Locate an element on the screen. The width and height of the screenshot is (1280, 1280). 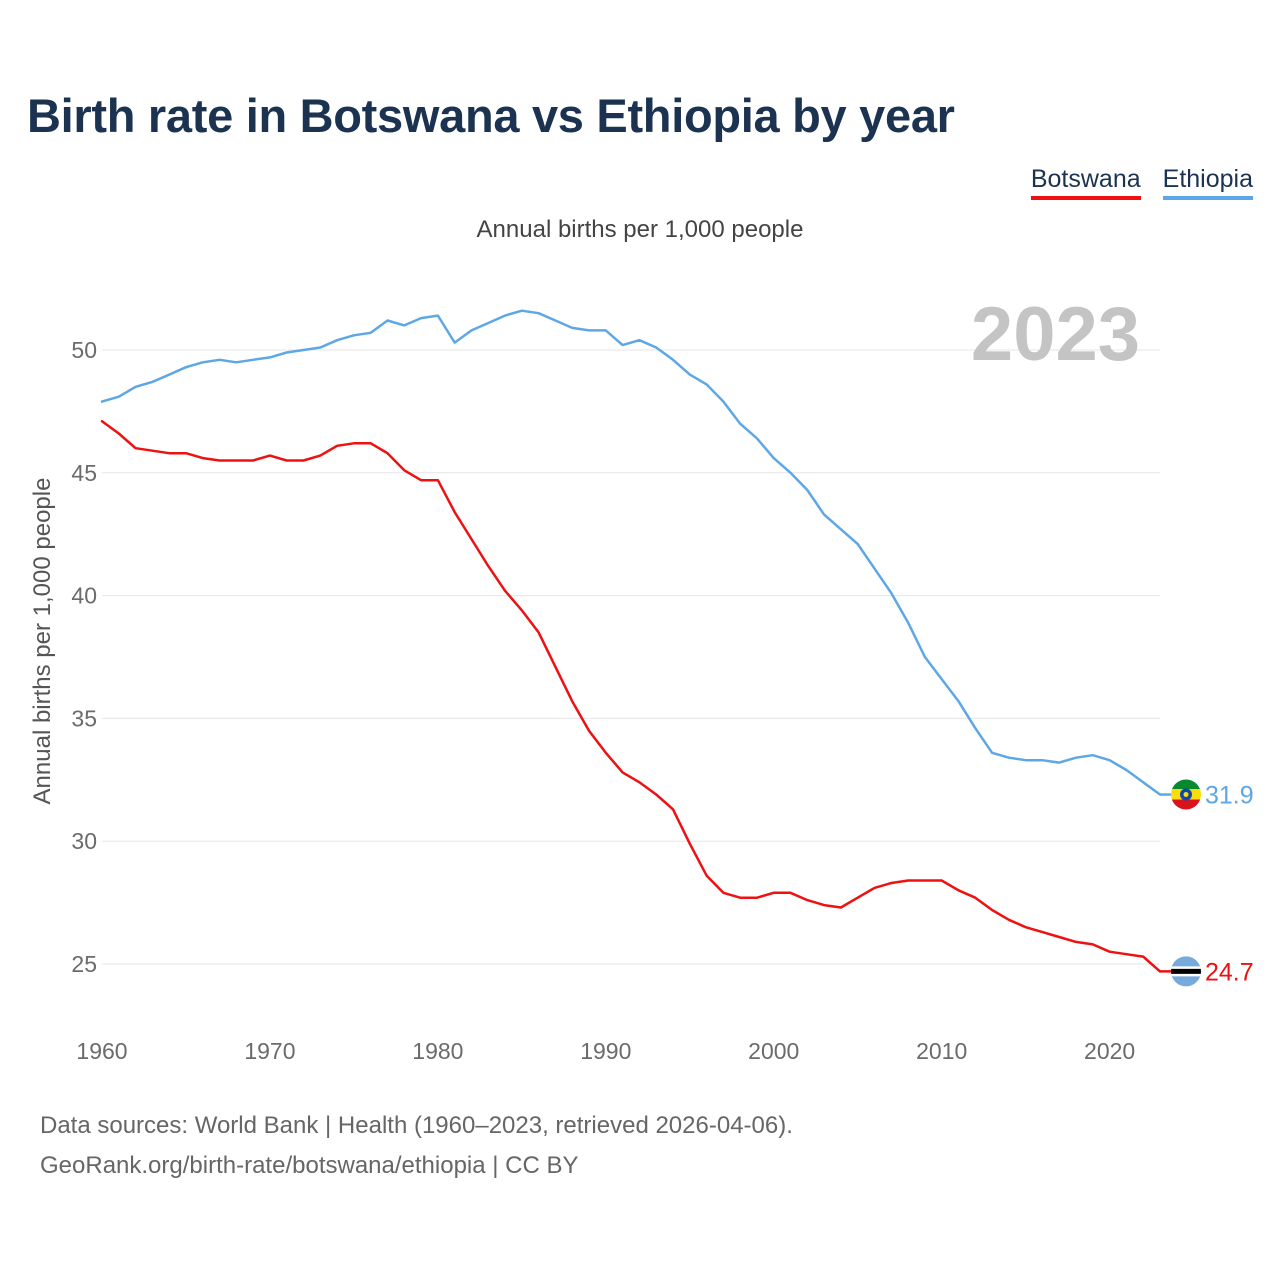
year-watermark: 2023 is located at coordinates (1055, 334).